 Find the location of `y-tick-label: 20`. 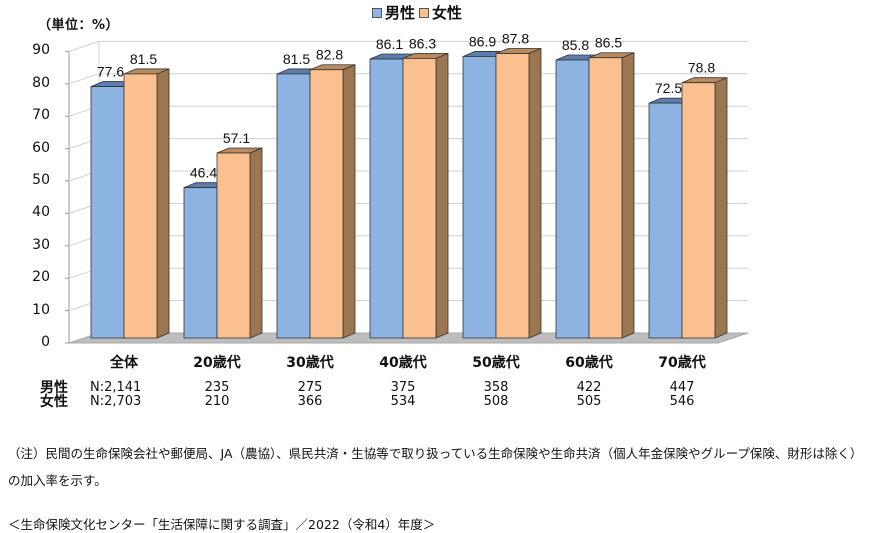

y-tick-label: 20 is located at coordinates (41, 277).